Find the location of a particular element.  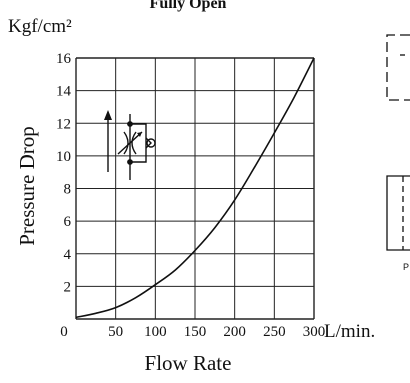

x-tick-label: 50 is located at coordinates (115, 332).